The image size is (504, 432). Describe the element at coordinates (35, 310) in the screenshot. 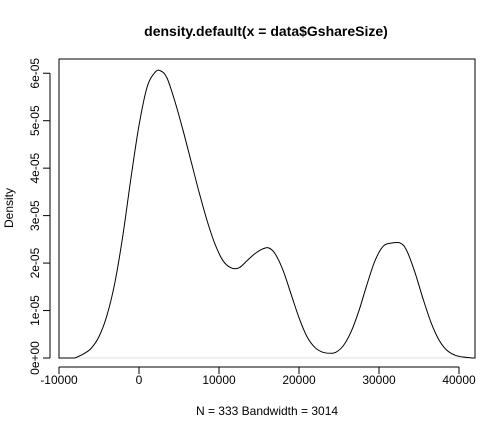

I see `y-tick-label: 1e-05` at that location.